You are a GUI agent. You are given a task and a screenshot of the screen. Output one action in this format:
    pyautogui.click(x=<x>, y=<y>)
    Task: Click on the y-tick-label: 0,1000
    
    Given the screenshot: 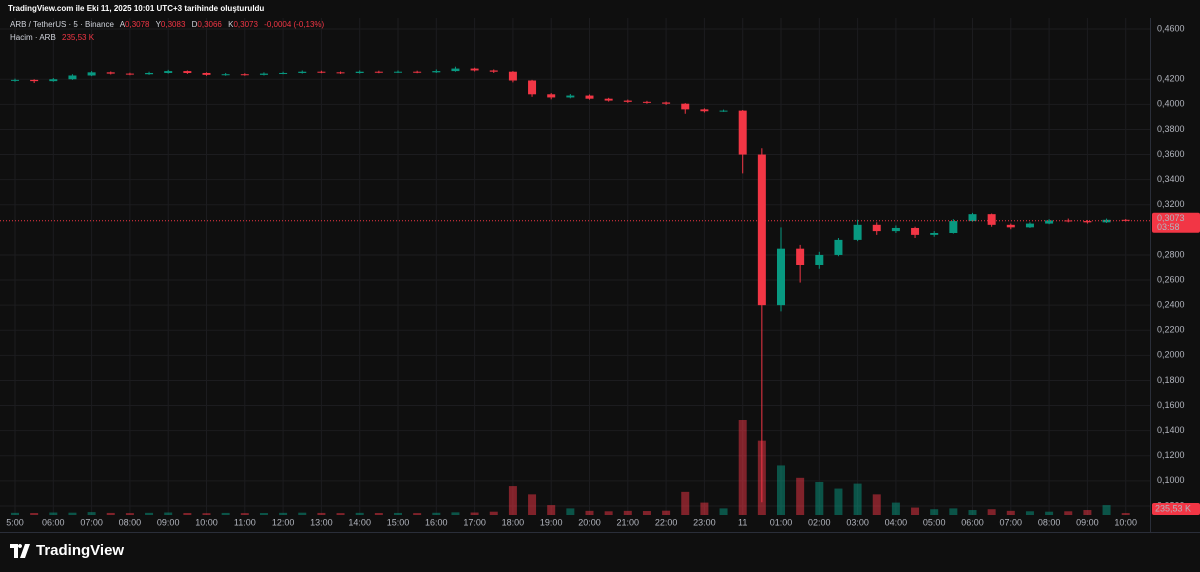 What is the action you would take?
    pyautogui.click(x=1171, y=480)
    